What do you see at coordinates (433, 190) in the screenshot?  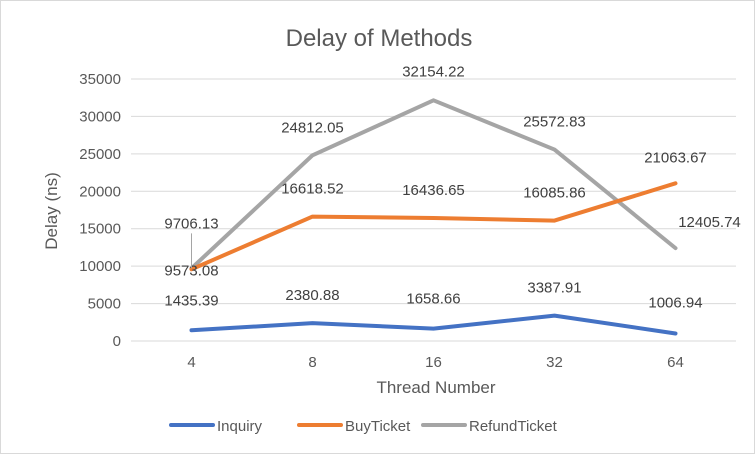 I see `data-label-buyticket: 16436.65` at bounding box center [433, 190].